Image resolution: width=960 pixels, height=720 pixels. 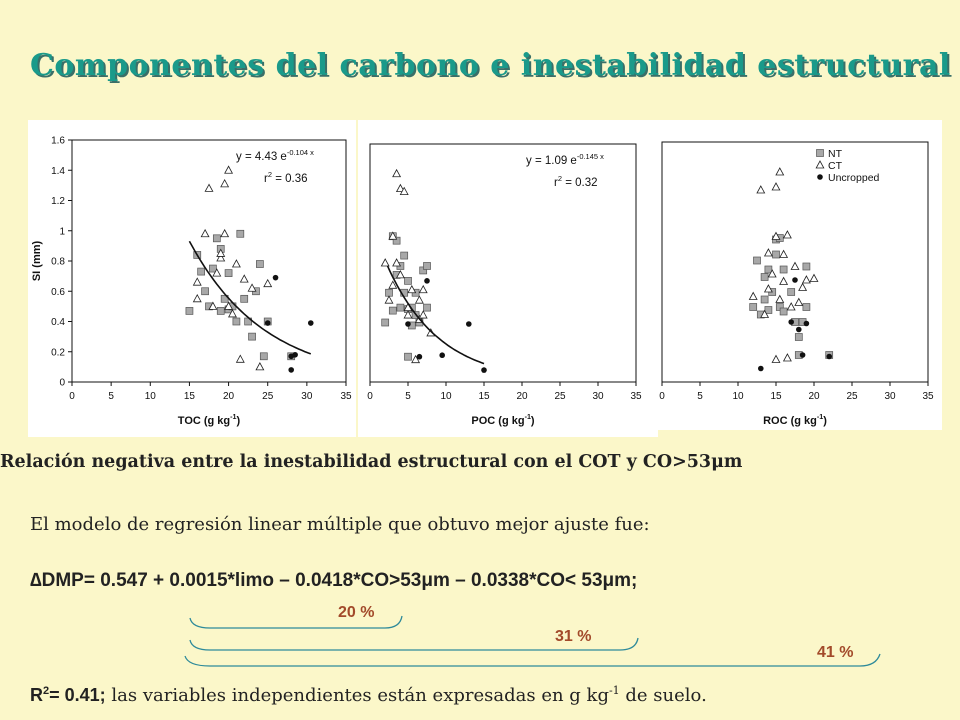 What do you see at coordinates (268, 396) in the screenshot?
I see `toc-x-tick-label: 25` at bounding box center [268, 396].